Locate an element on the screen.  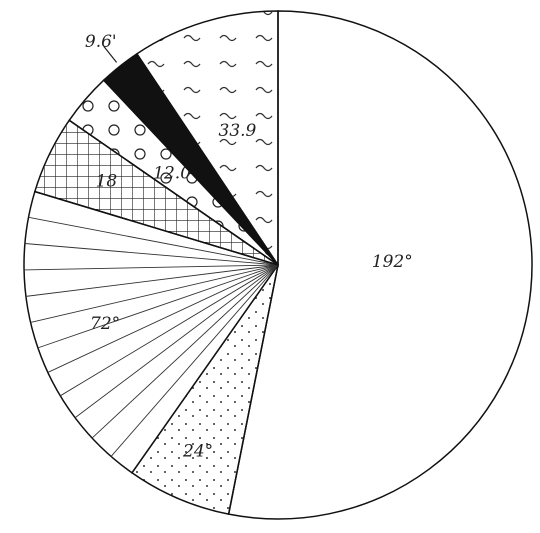
slice-label: 18 is located at coordinates (107, 182).